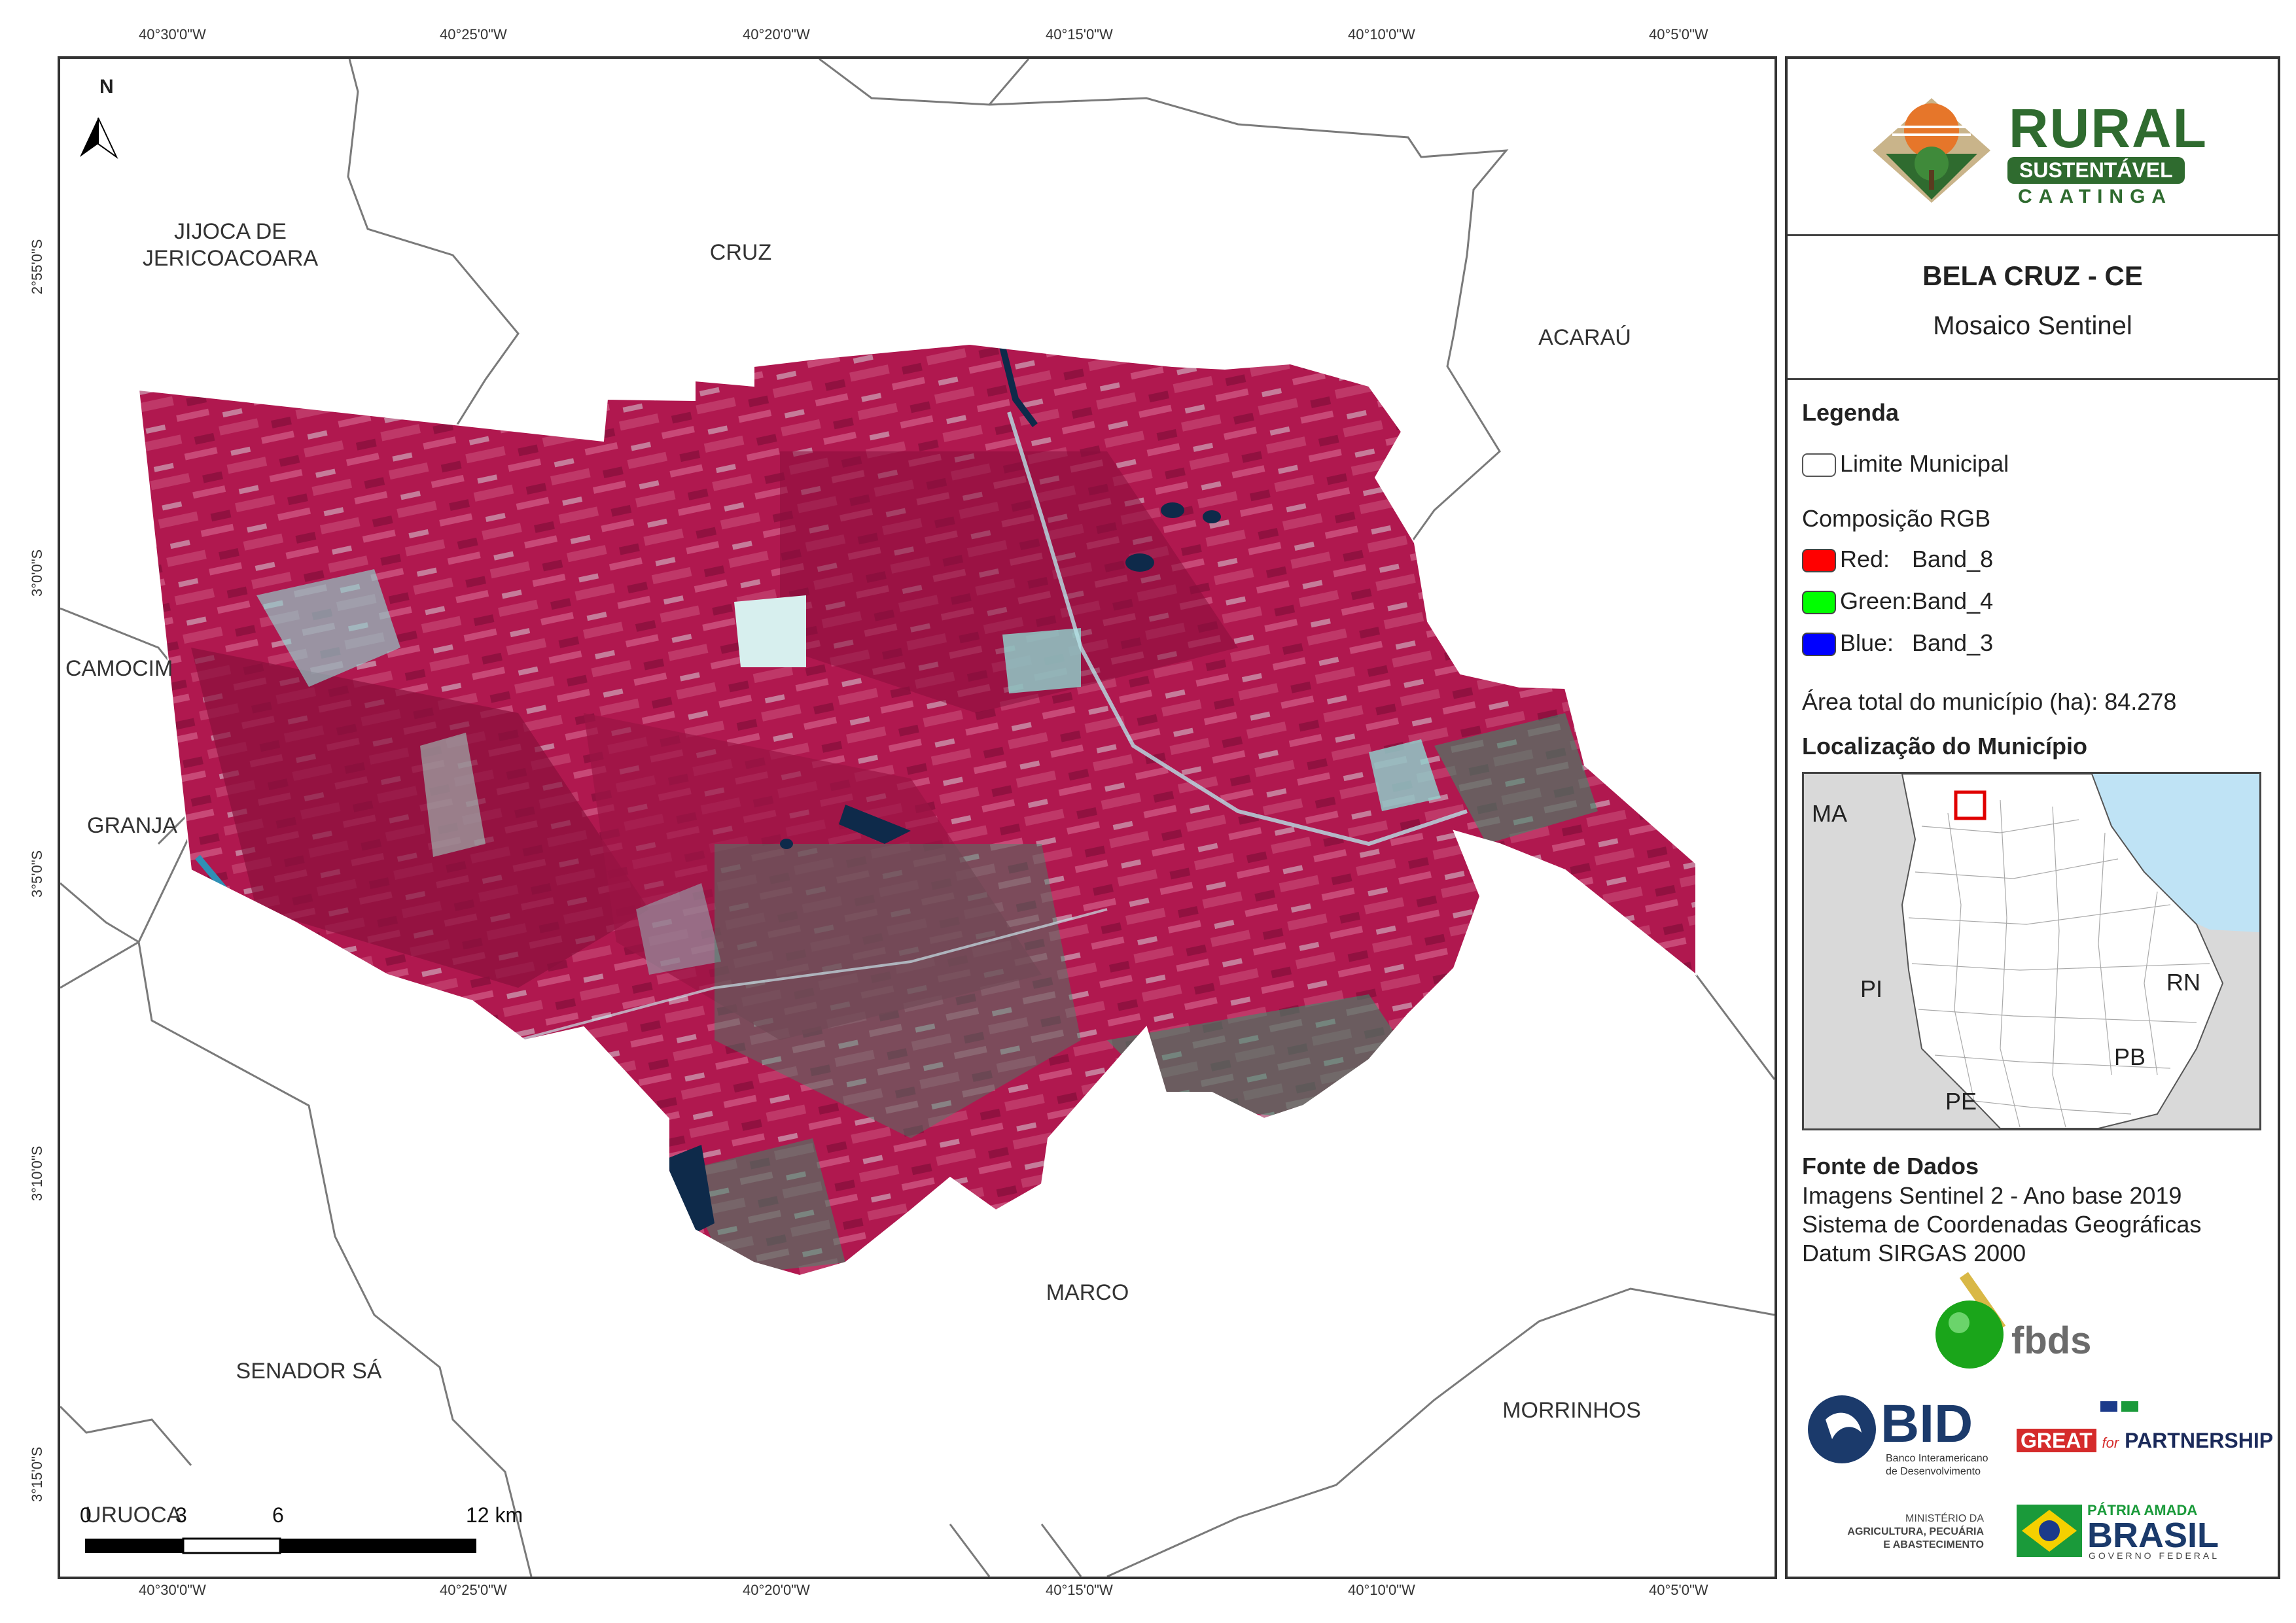  I want to click on label-camocim: CAMOCIM, so click(119, 668).